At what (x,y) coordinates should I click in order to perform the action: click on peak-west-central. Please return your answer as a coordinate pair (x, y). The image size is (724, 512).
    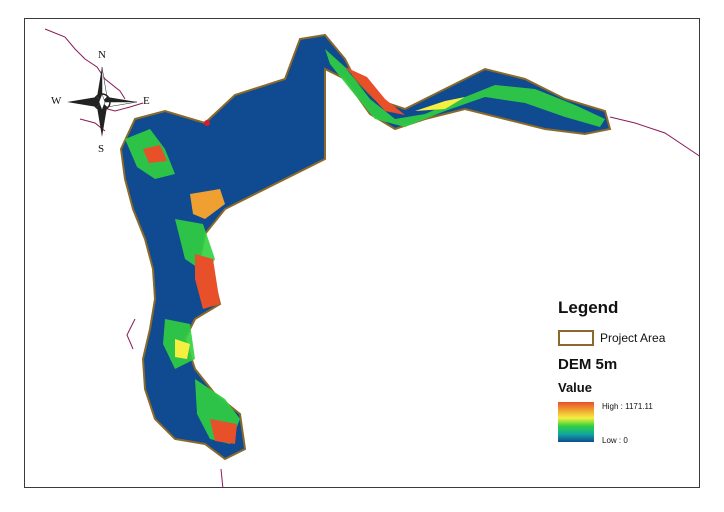
    Looking at the image, I should click on (207, 281).